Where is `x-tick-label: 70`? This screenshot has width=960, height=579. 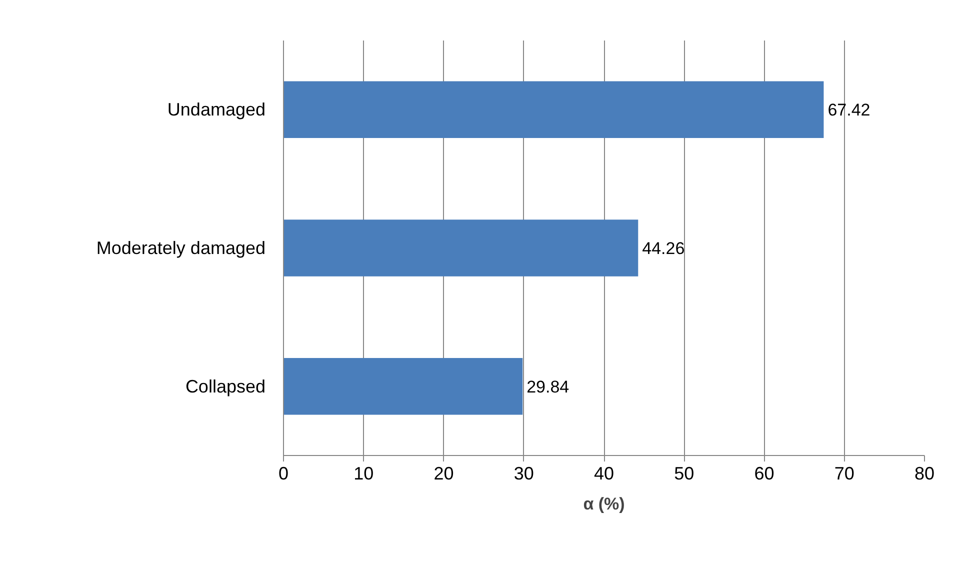
x-tick-label: 70 is located at coordinates (844, 474).